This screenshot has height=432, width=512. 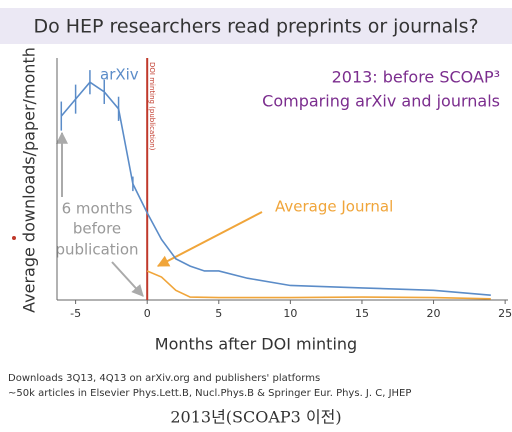 I want to click on legend-label: Average Journal, so click(x=334, y=207).